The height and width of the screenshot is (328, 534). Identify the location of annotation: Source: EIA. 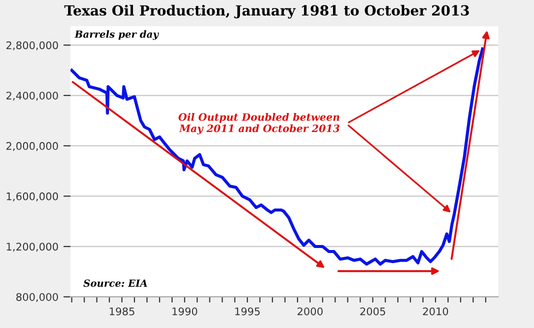
(115, 283).